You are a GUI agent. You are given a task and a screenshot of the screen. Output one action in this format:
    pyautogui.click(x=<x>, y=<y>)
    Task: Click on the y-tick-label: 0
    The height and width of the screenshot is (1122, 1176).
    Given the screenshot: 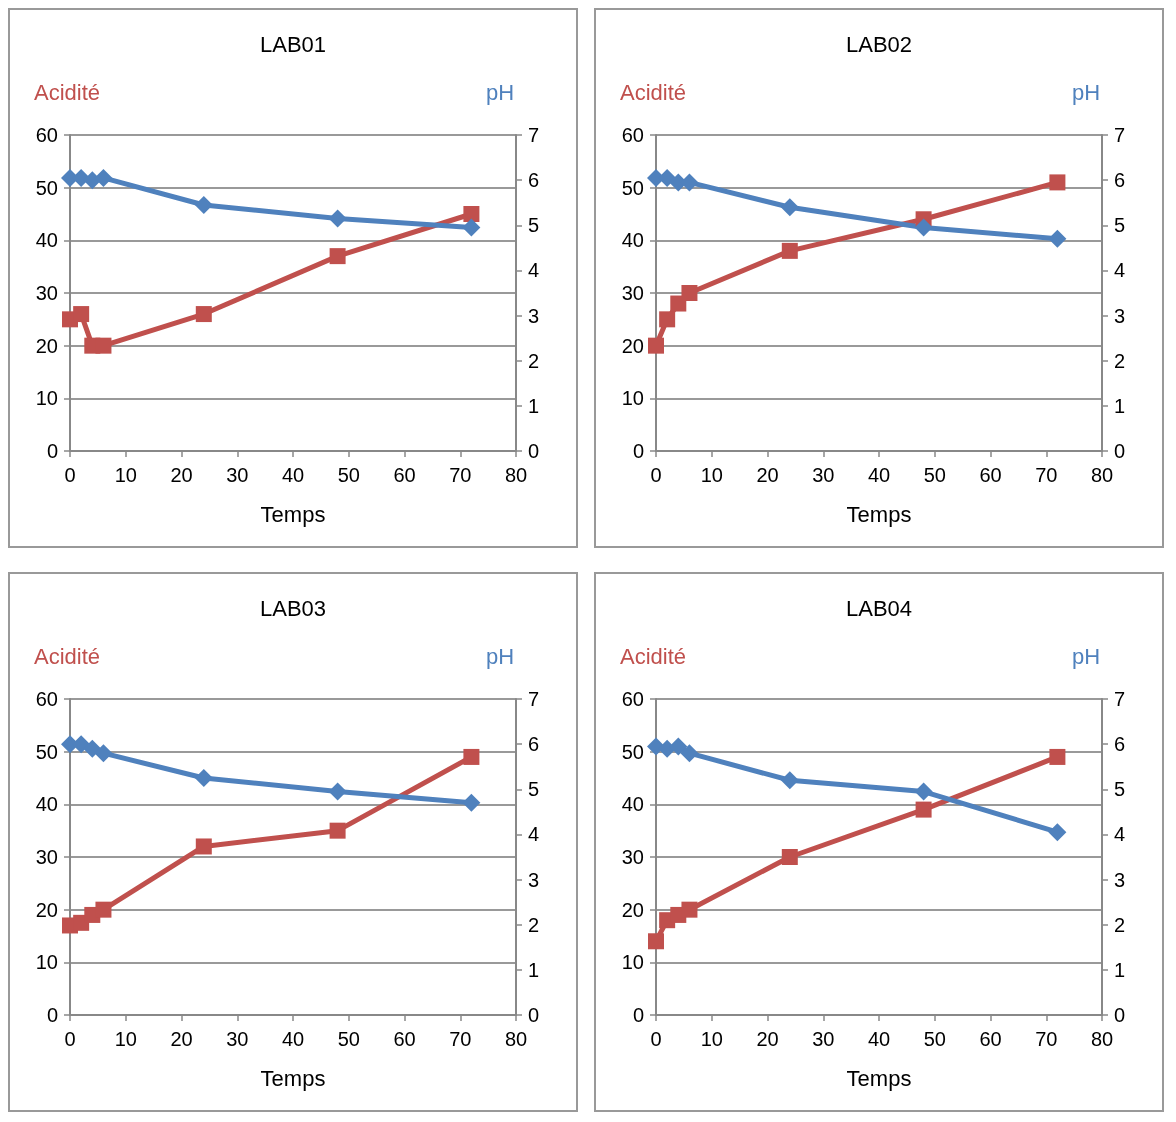 What is the action you would take?
    pyautogui.click(x=638, y=451)
    